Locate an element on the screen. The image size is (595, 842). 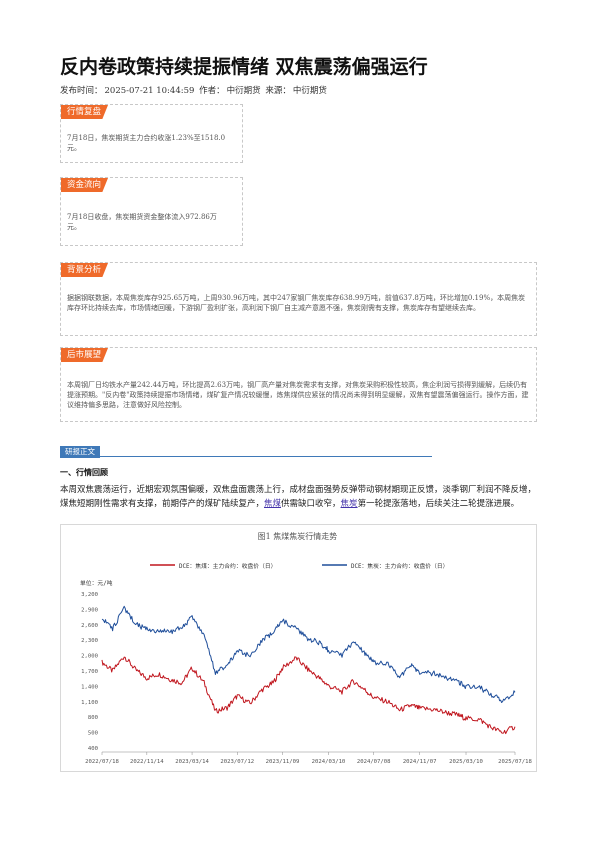
x-tick-label: 2024/03/10 is located at coordinates (329, 762).